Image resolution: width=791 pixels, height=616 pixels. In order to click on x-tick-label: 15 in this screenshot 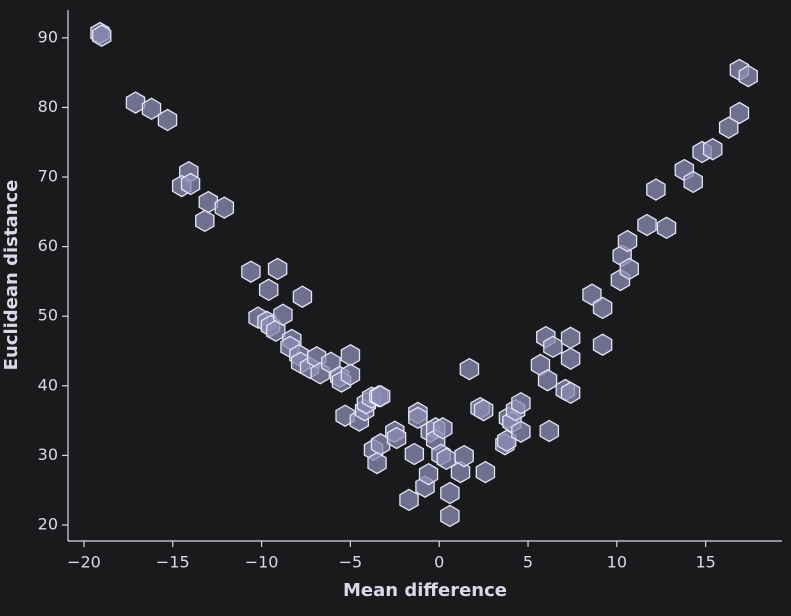, I will do `click(705, 562)`.